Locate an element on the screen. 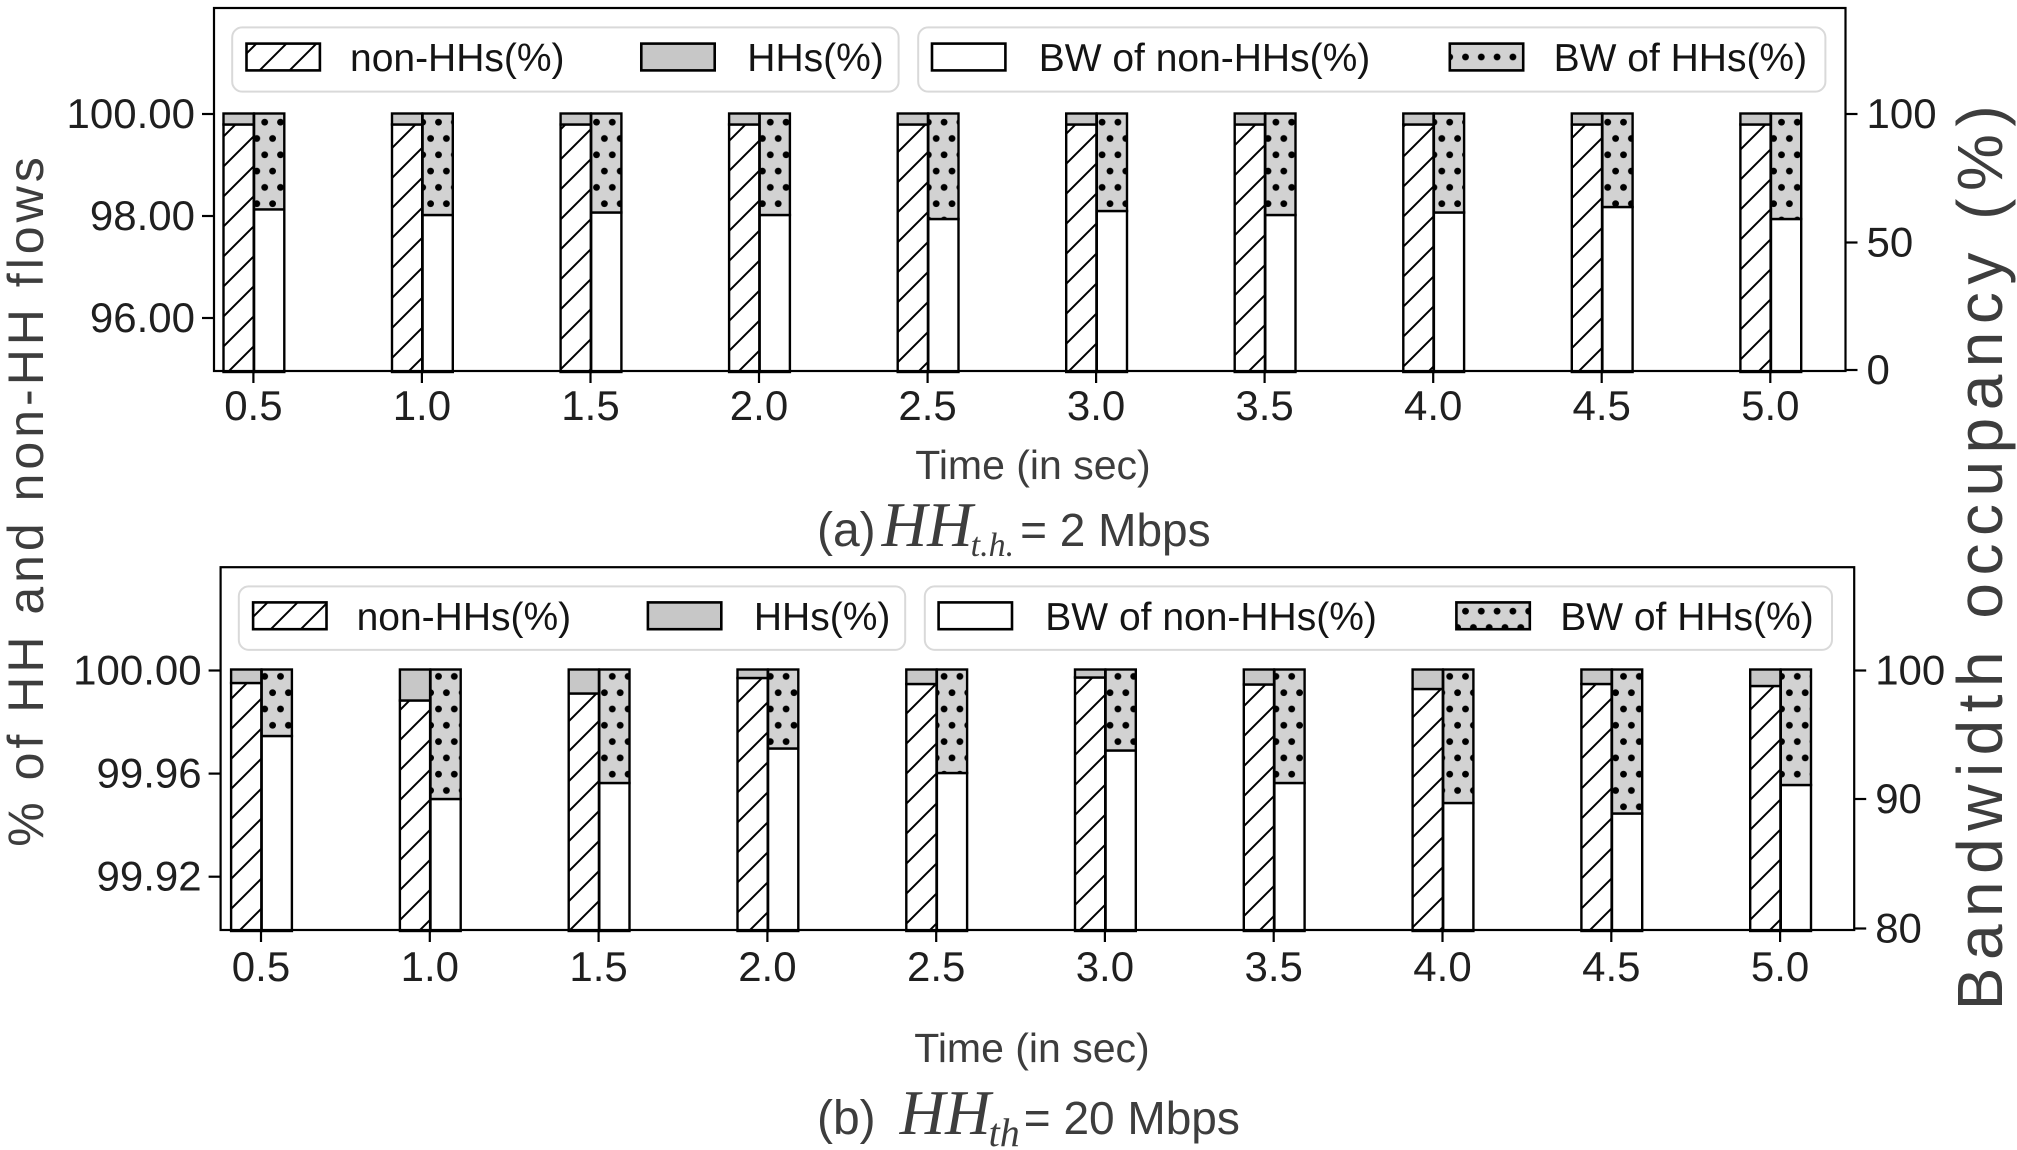  svg-text: Bandwidth occupancy (%) is located at coordinates (1980, 554).